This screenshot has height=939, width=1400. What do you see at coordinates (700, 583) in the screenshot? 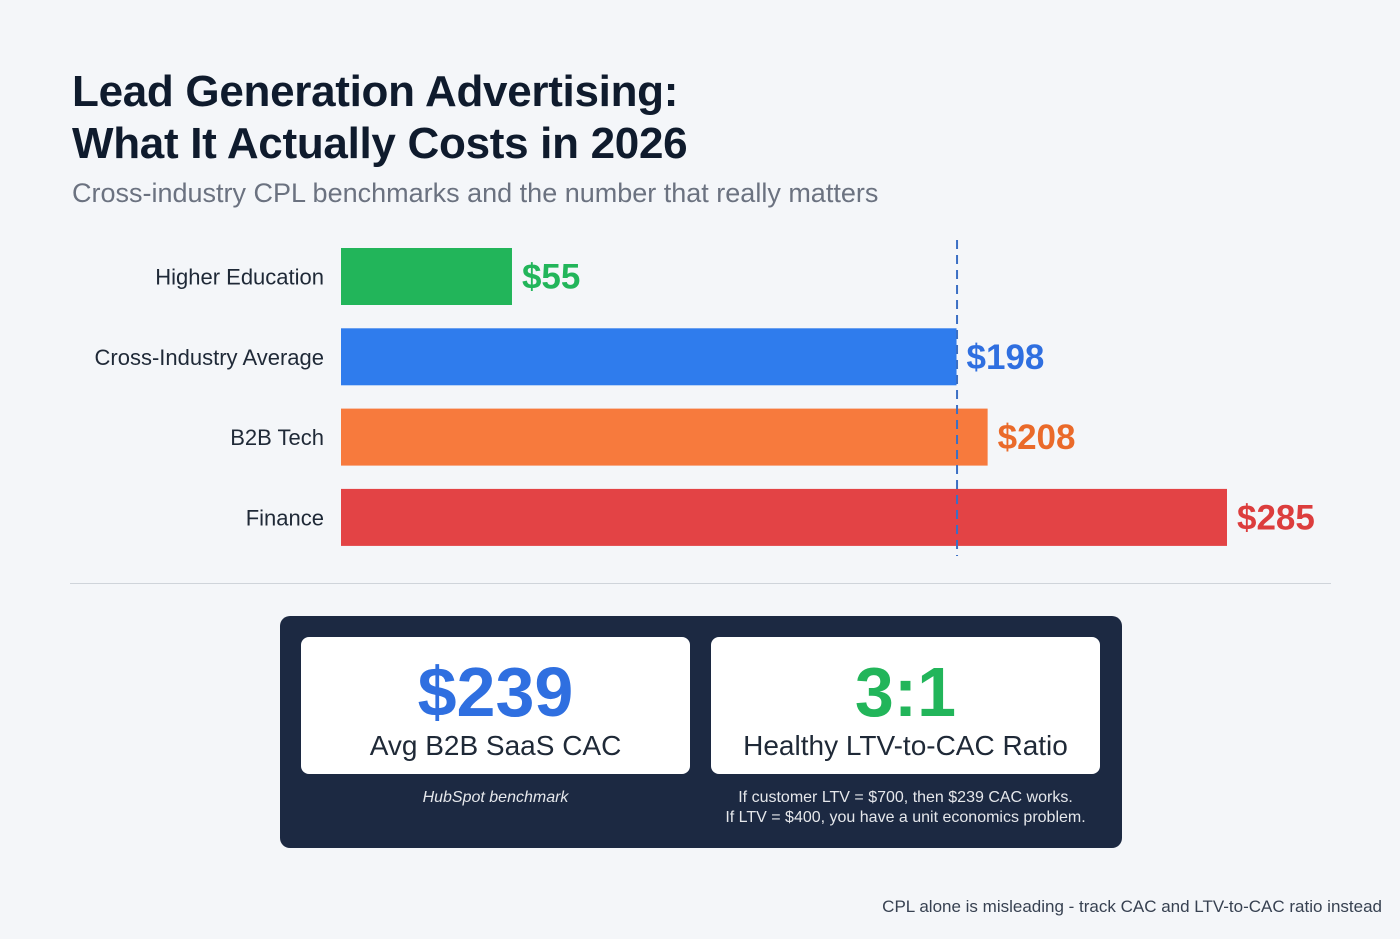
I see `section-divider` at bounding box center [700, 583].